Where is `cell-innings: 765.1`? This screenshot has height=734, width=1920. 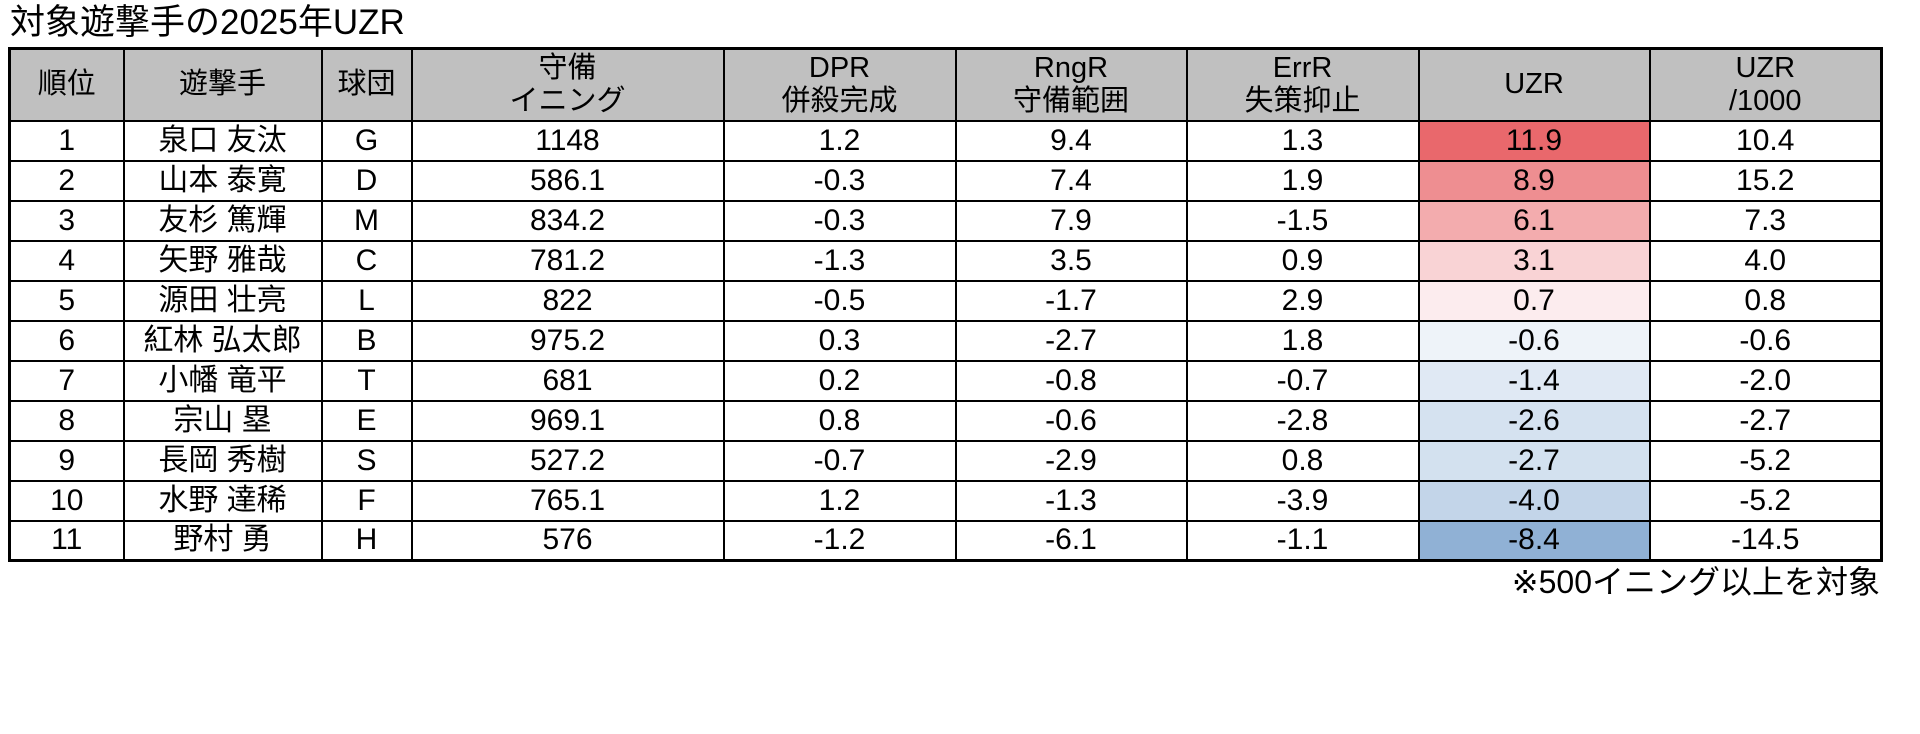 cell-innings: 765.1 is located at coordinates (567, 500).